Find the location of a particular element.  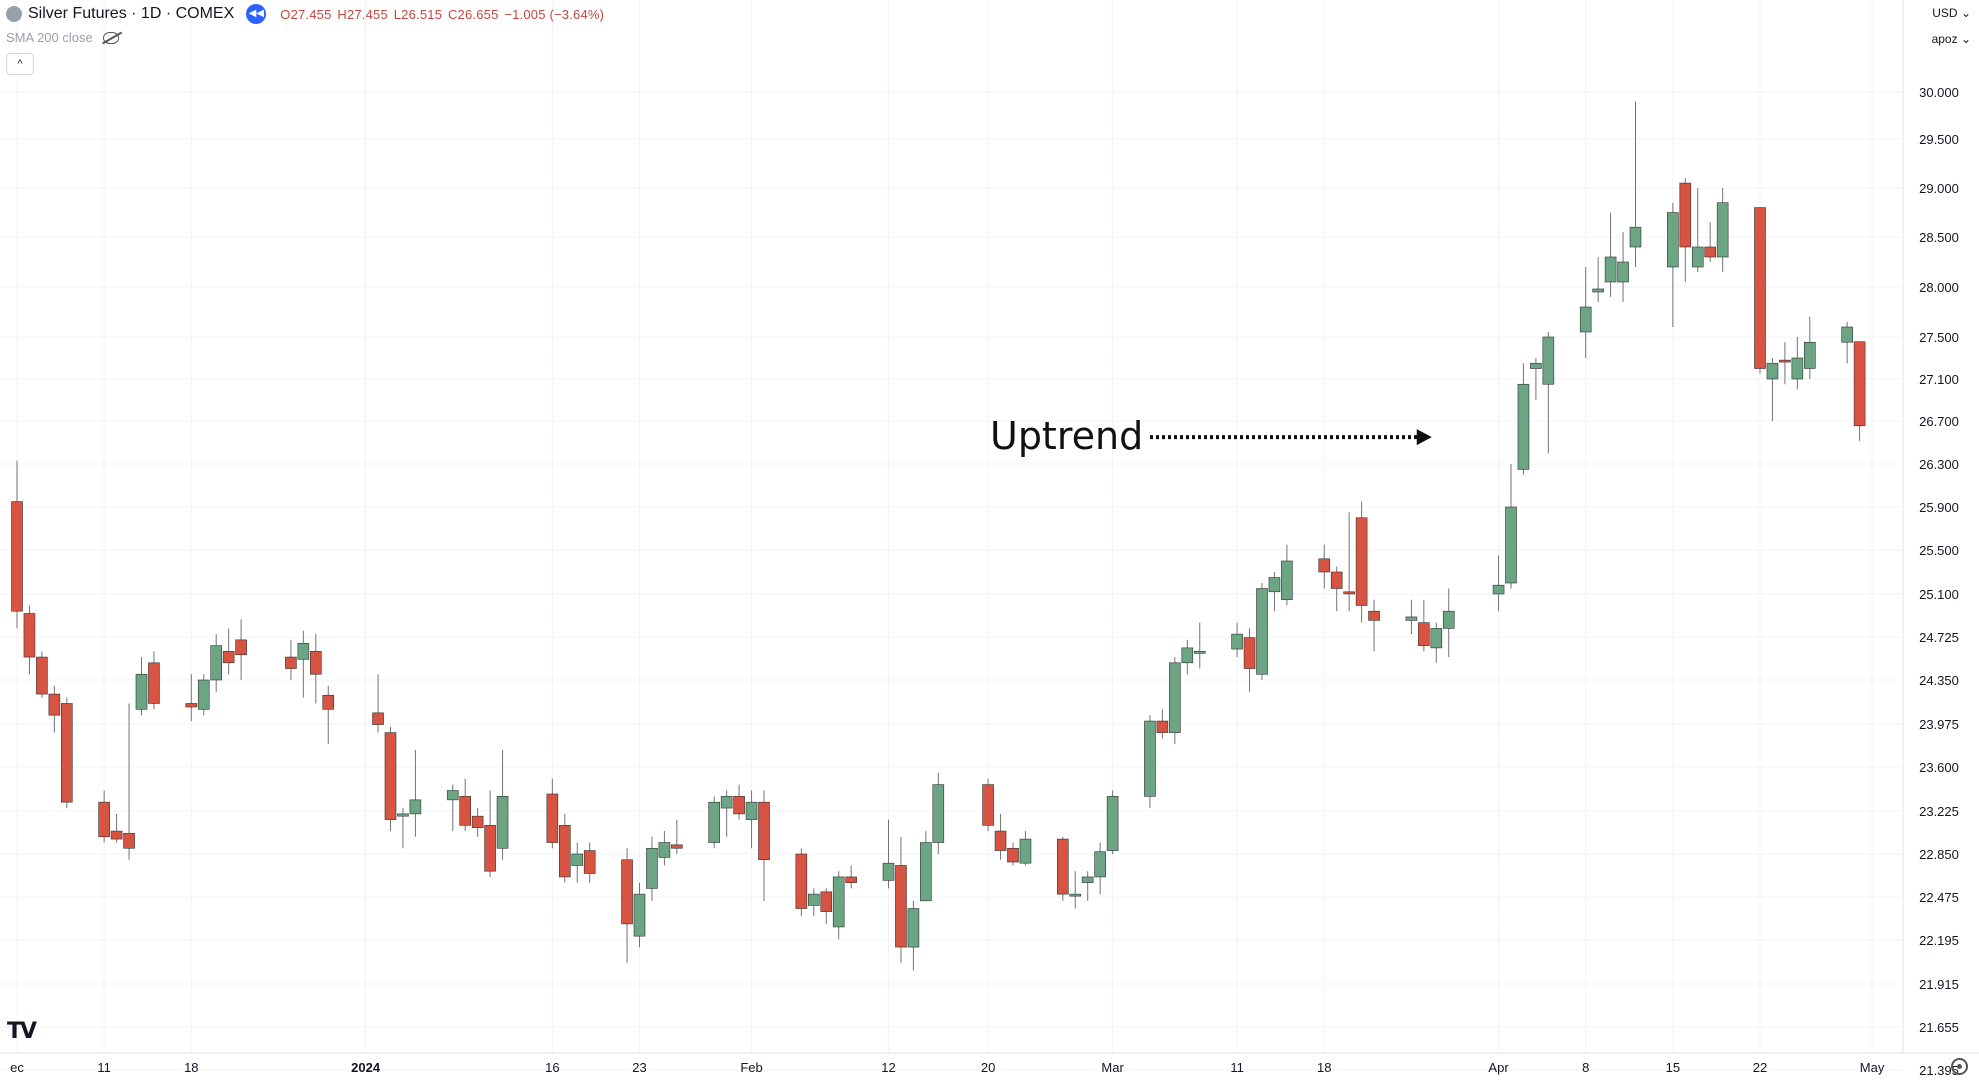

currency-selector: USD ⌄ is located at coordinates (1951, 13).